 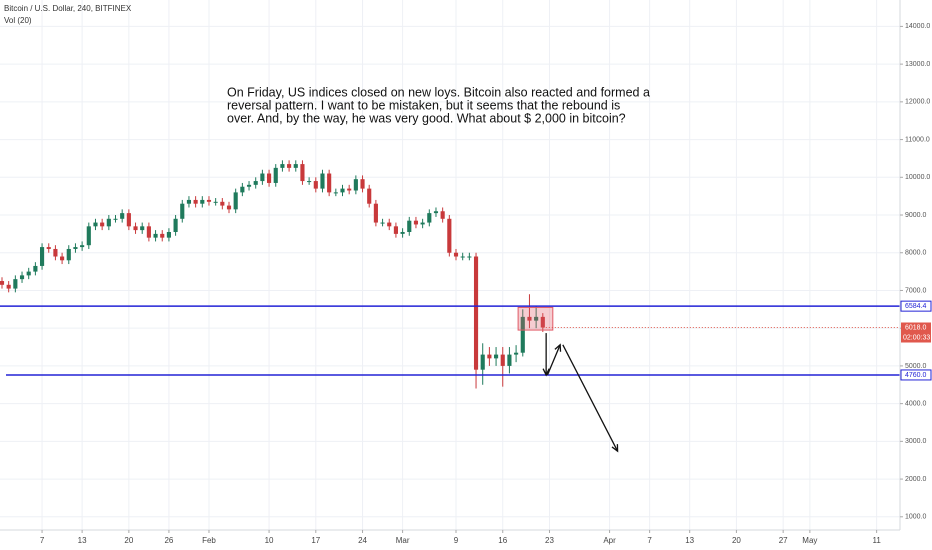 What do you see at coordinates (876, 540) in the screenshot?
I see `x-tick-label: 11` at bounding box center [876, 540].